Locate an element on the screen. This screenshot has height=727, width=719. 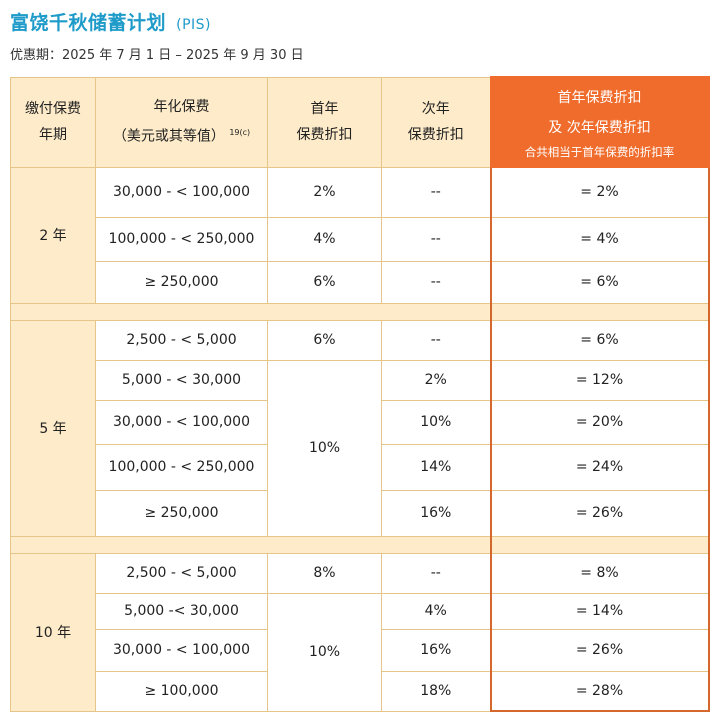
combined-discount: = 4% is located at coordinates (599, 239).